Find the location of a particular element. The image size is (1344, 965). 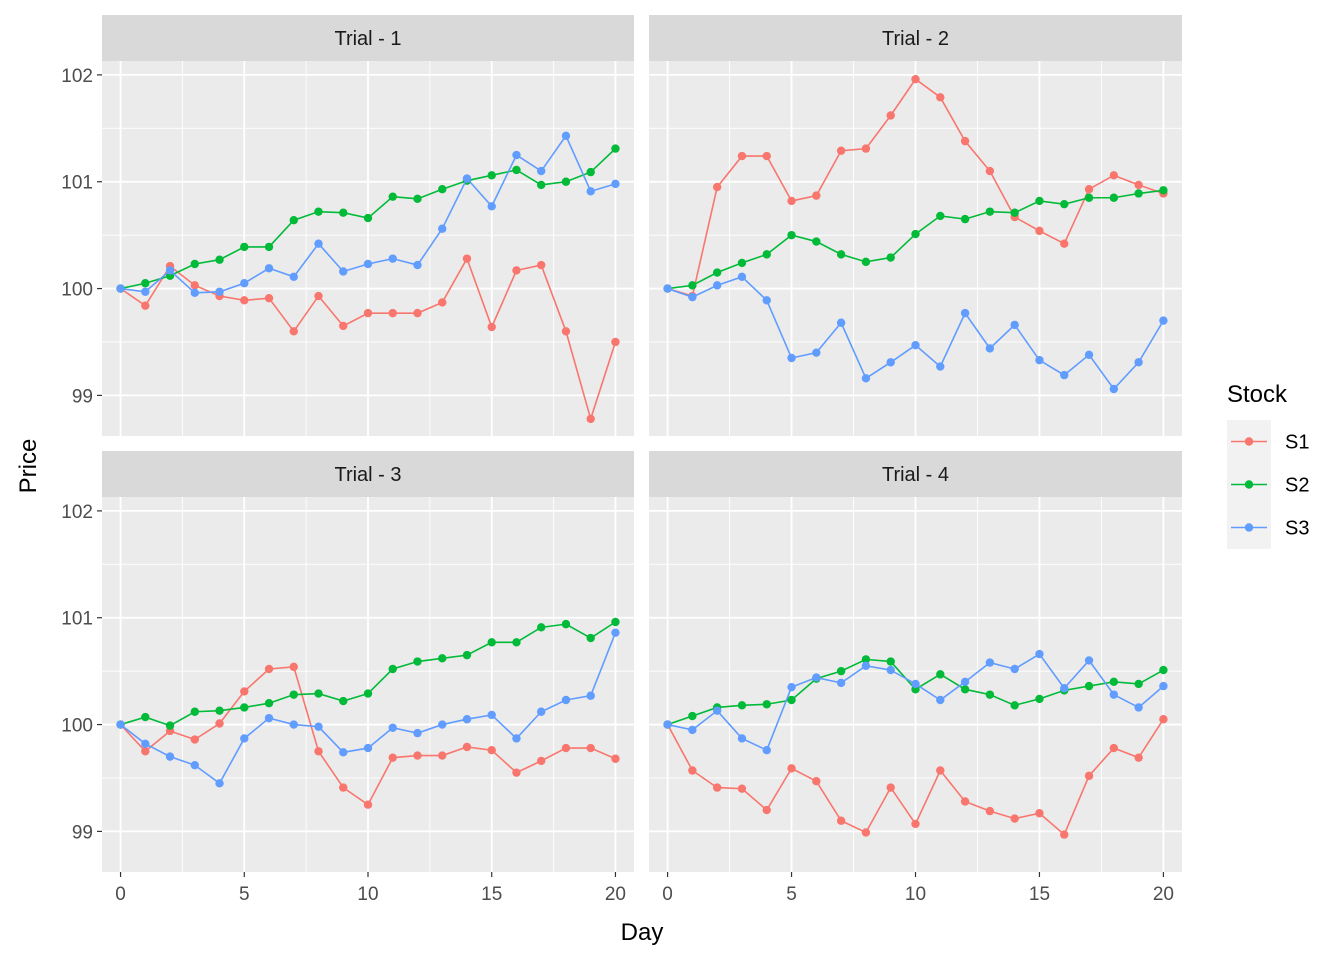

y-tick-label: 101 is located at coordinates (77, 183).